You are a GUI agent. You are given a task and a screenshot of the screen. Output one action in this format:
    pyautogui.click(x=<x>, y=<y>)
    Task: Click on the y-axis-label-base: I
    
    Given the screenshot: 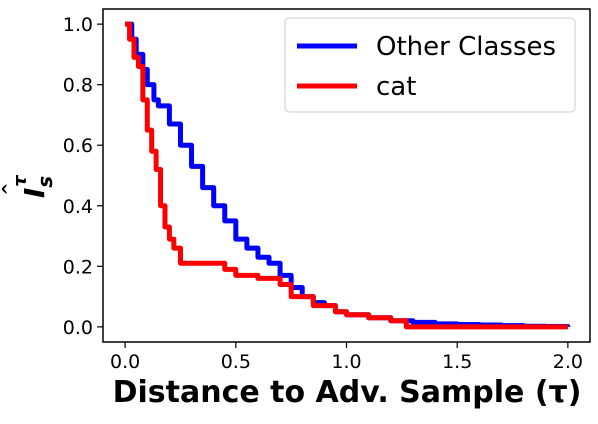 What is the action you would take?
    pyautogui.click(x=34, y=193)
    